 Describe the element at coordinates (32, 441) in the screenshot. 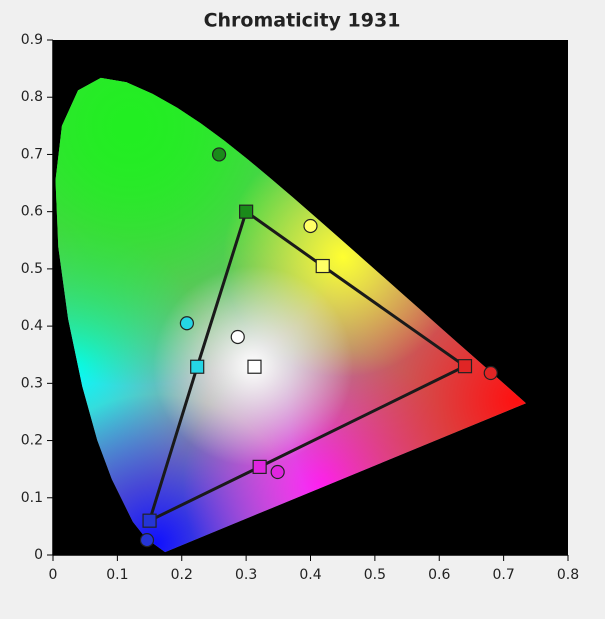

I see `y-tick-label: 0.2` at that location.